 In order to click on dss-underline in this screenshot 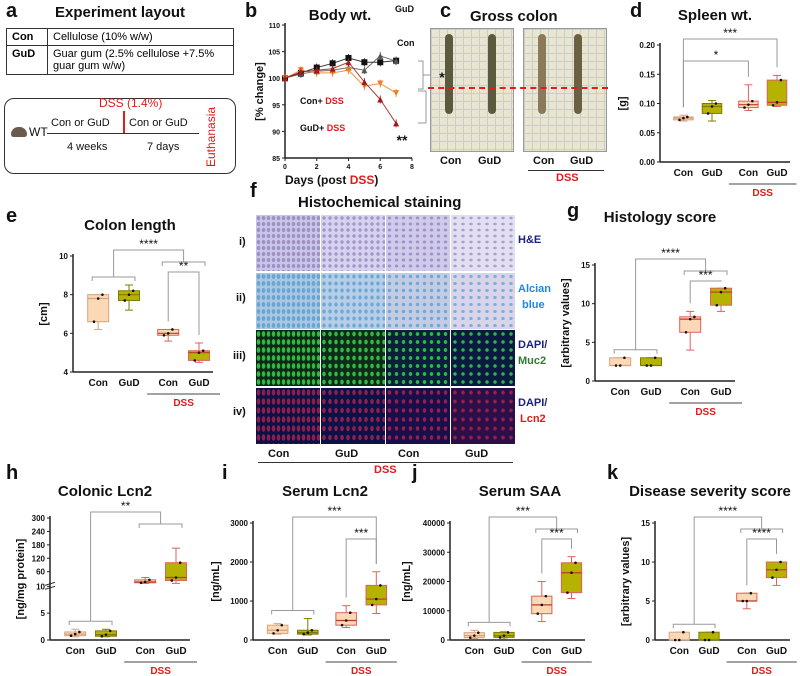, I will do `click(566, 170)`.